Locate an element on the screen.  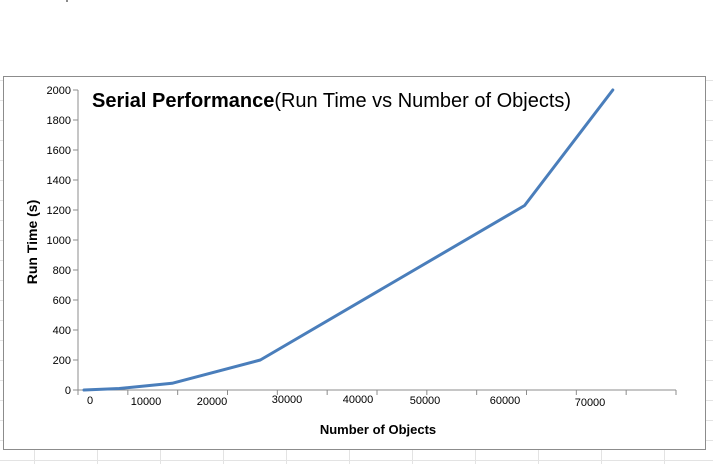
x-tick-label: 70000 is located at coordinates (590, 403).